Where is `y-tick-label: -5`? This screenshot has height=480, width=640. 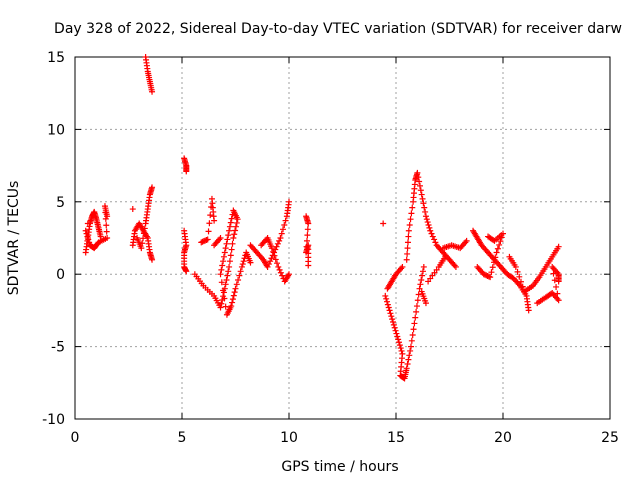
y-tick-label: -5 is located at coordinates (58, 348).